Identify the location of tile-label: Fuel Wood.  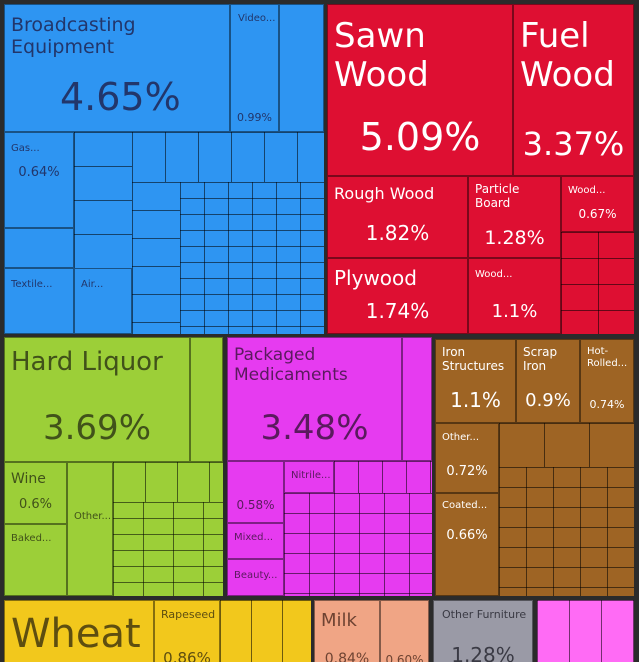
(567, 56).